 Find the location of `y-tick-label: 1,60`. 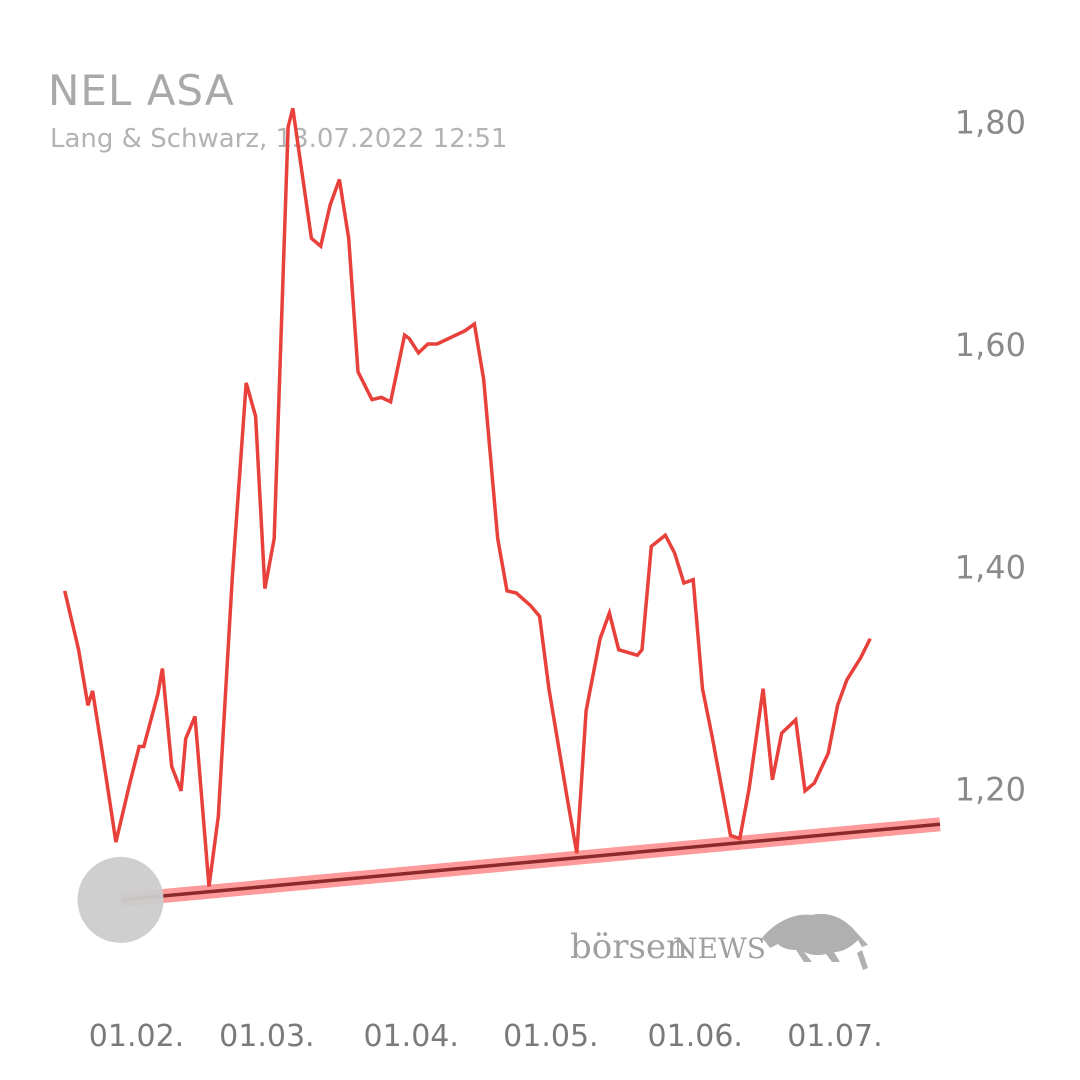

y-tick-label: 1,60 is located at coordinates (990, 345).